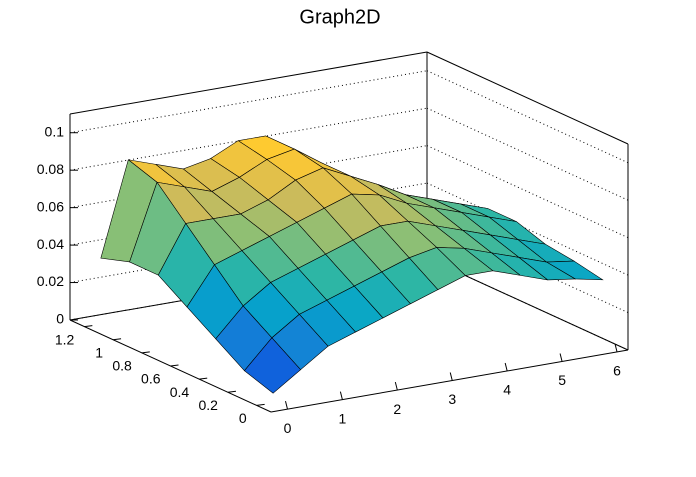  Describe the element at coordinates (397, 409) in the screenshot. I see `x-tick-label: 2` at that location.